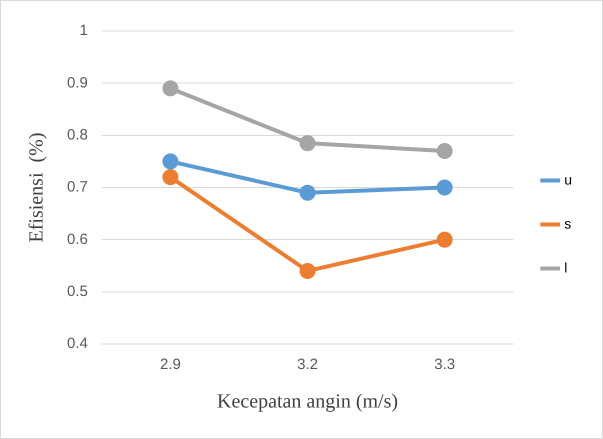 Image resolution: width=603 pixels, height=439 pixels. Describe the element at coordinates (77, 343) in the screenshot. I see `y-tick-label: 0.4` at that location.